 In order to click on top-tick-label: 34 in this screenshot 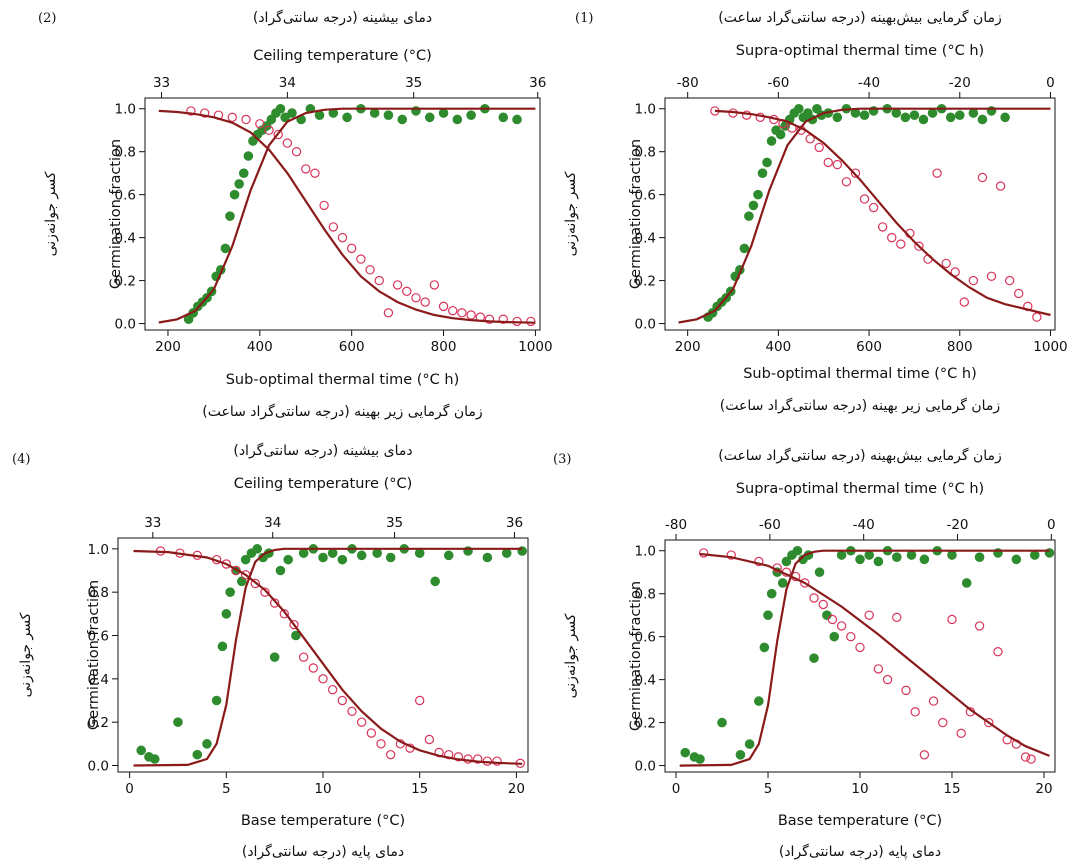, I will do `click(287, 83)`.